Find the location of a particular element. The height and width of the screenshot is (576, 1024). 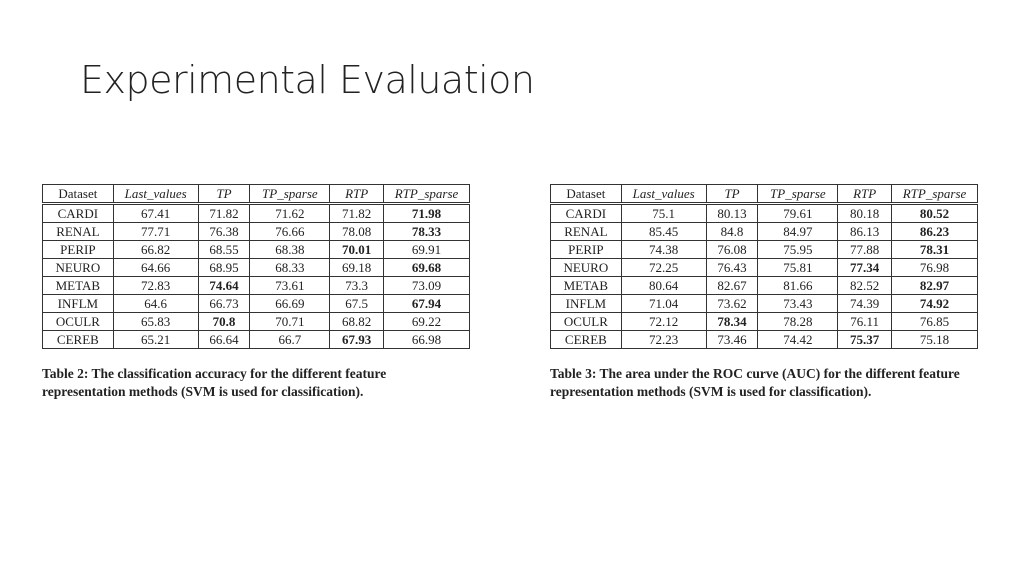

cell: 73.43 is located at coordinates (798, 303).